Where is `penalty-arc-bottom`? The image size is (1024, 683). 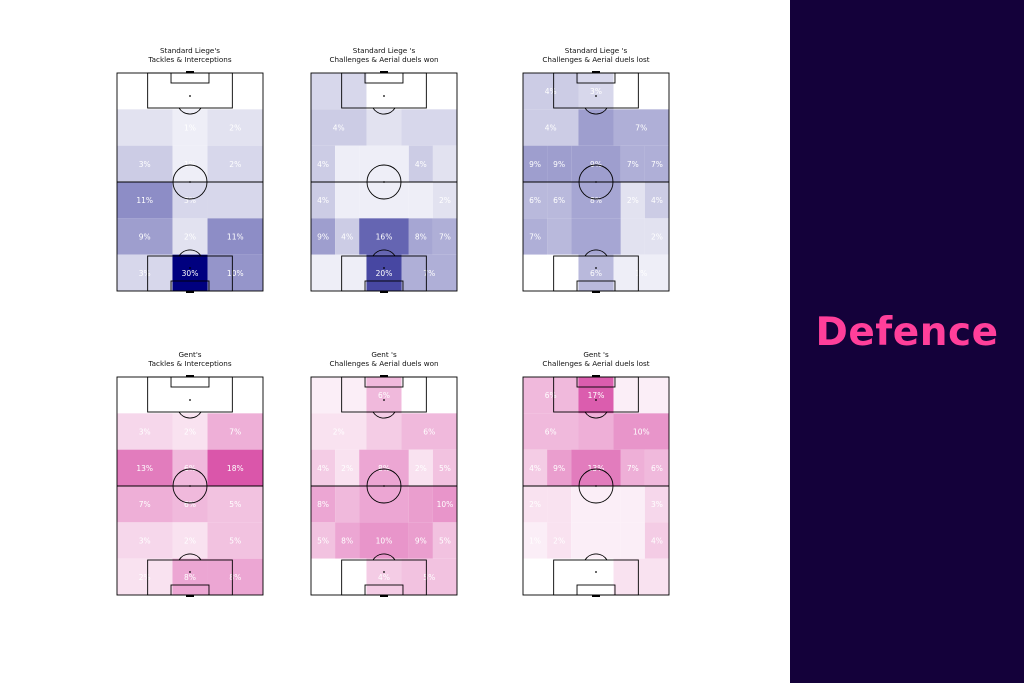
penalty-arc-bottom is located at coordinates (596, 557).